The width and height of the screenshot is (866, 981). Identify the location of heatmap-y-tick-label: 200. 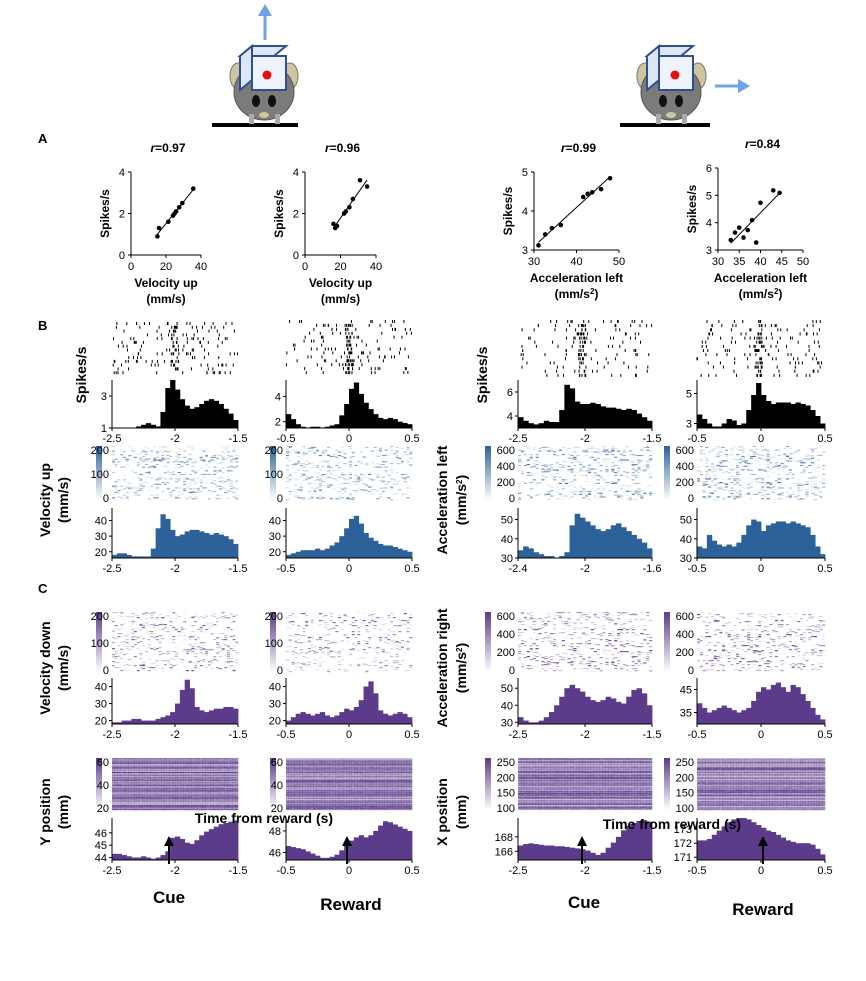
(274, 451).